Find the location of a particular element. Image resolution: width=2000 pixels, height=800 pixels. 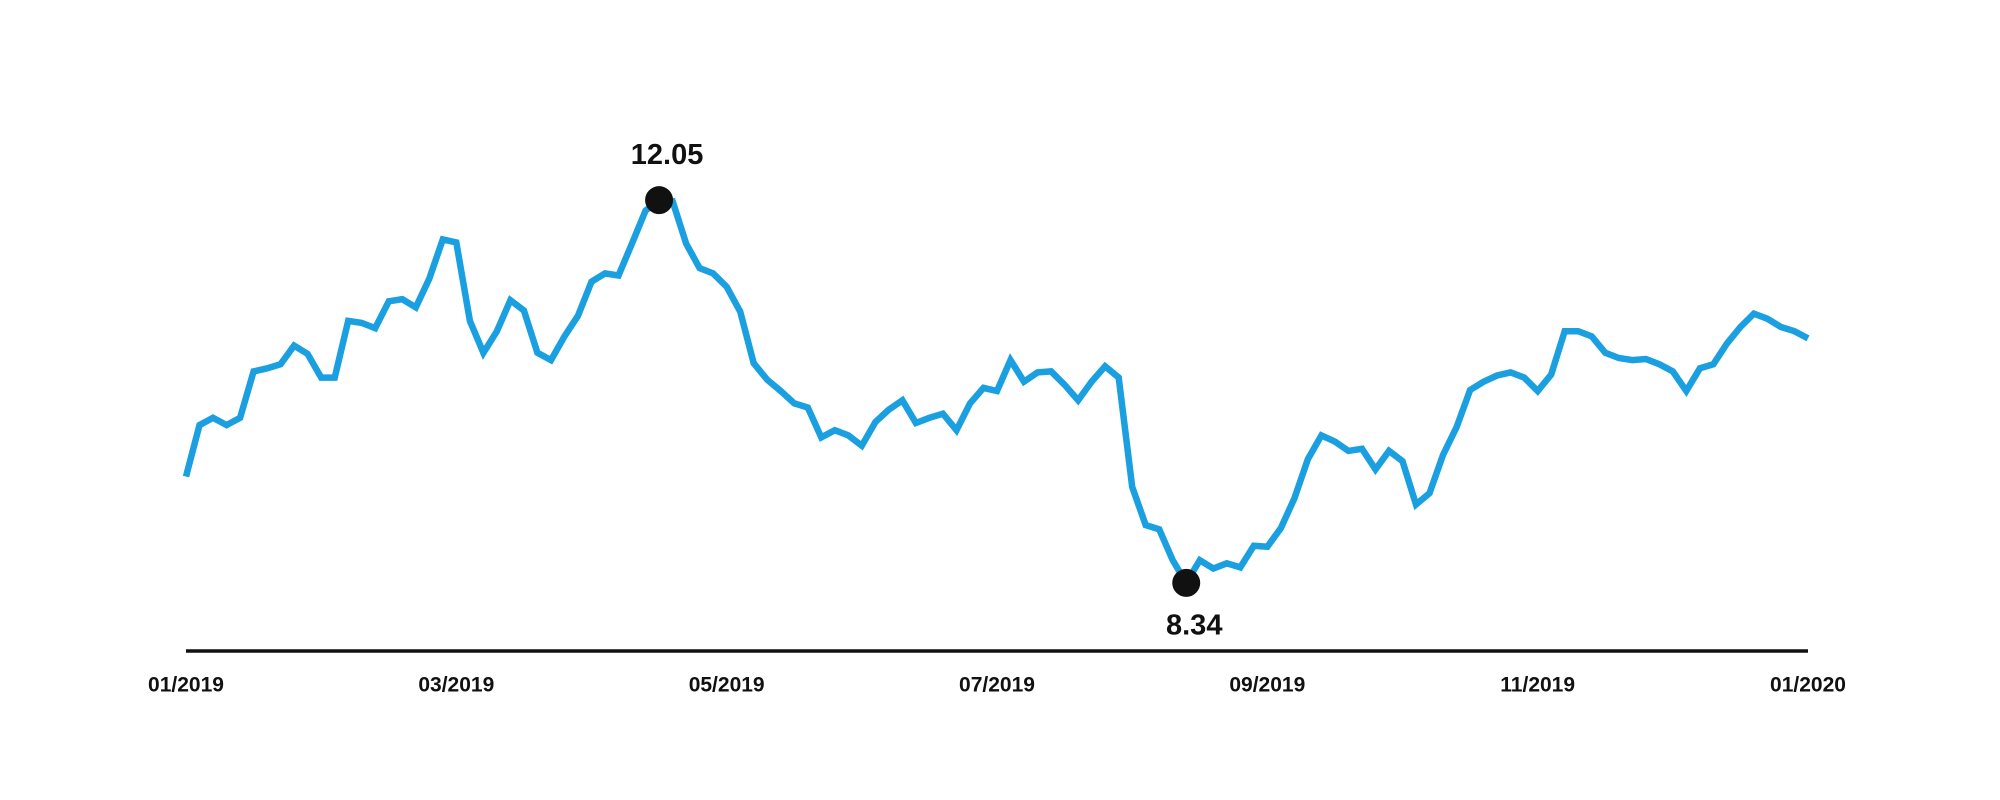

extreme-label: 8.34 is located at coordinates (1194, 626).